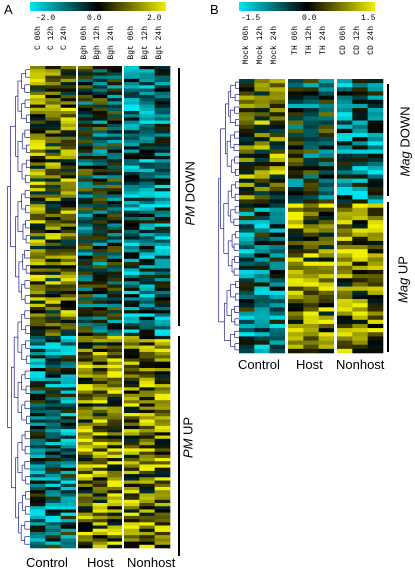  What do you see at coordinates (179, 197) in the screenshot?
I see `panel-a-down-bracket` at bounding box center [179, 197].